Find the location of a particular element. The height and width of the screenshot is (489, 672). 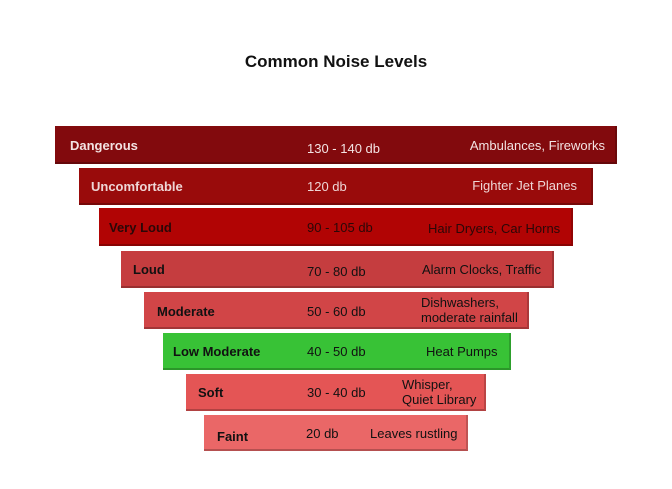

level-label: Very Loud is located at coordinates (140, 227).